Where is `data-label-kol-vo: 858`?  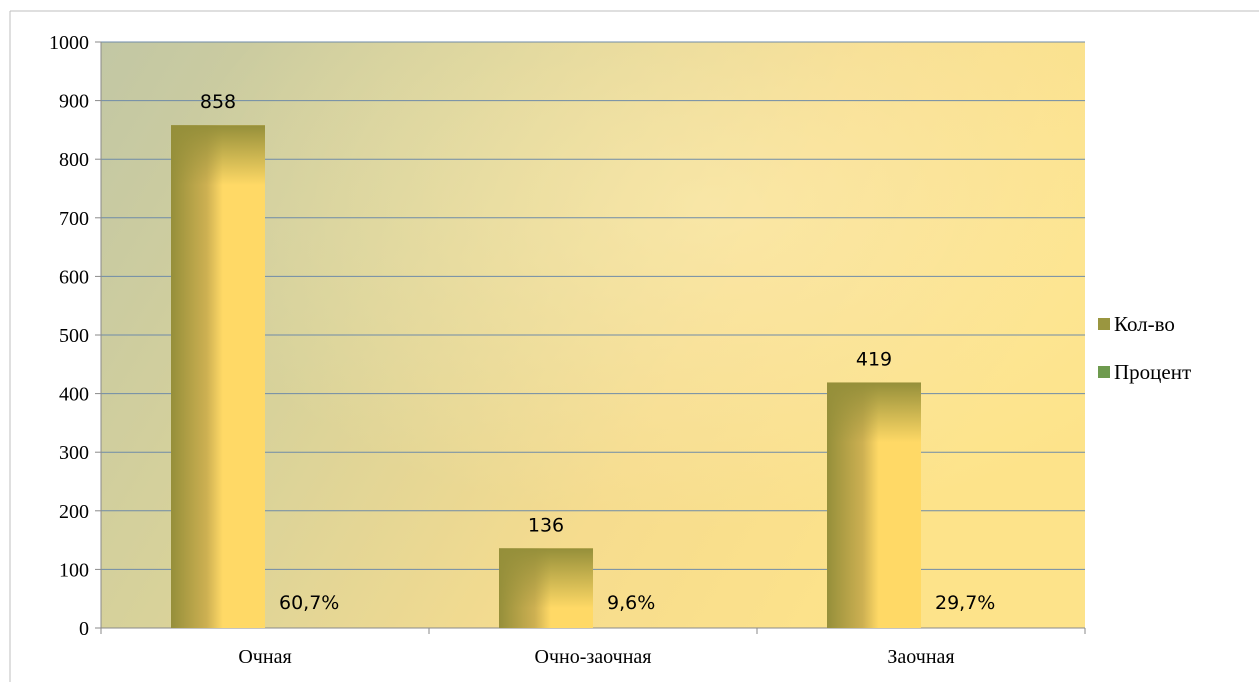 data-label-kol-vo: 858 is located at coordinates (218, 102).